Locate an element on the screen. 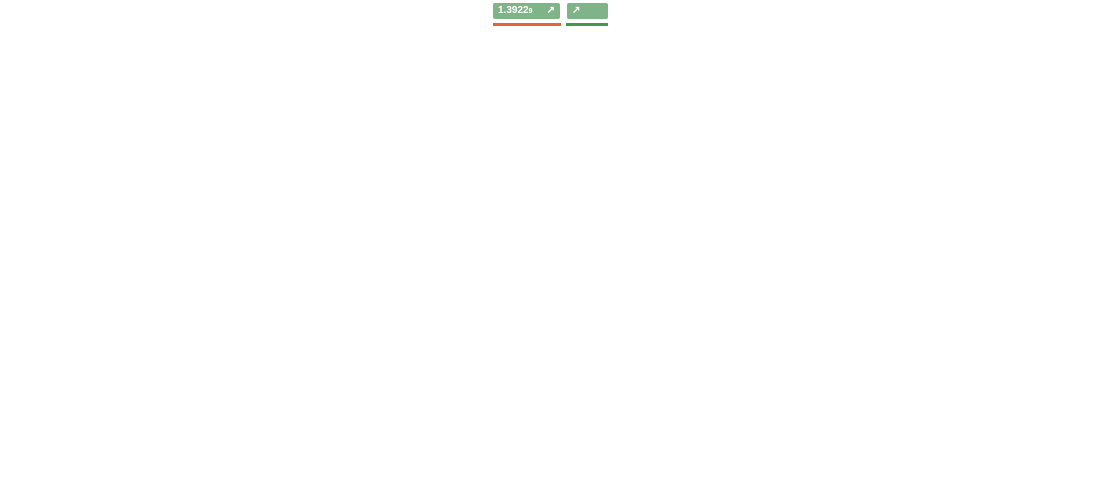 This screenshot has width=1100, height=481. timeframe: 2h is located at coordinates (798, 465).